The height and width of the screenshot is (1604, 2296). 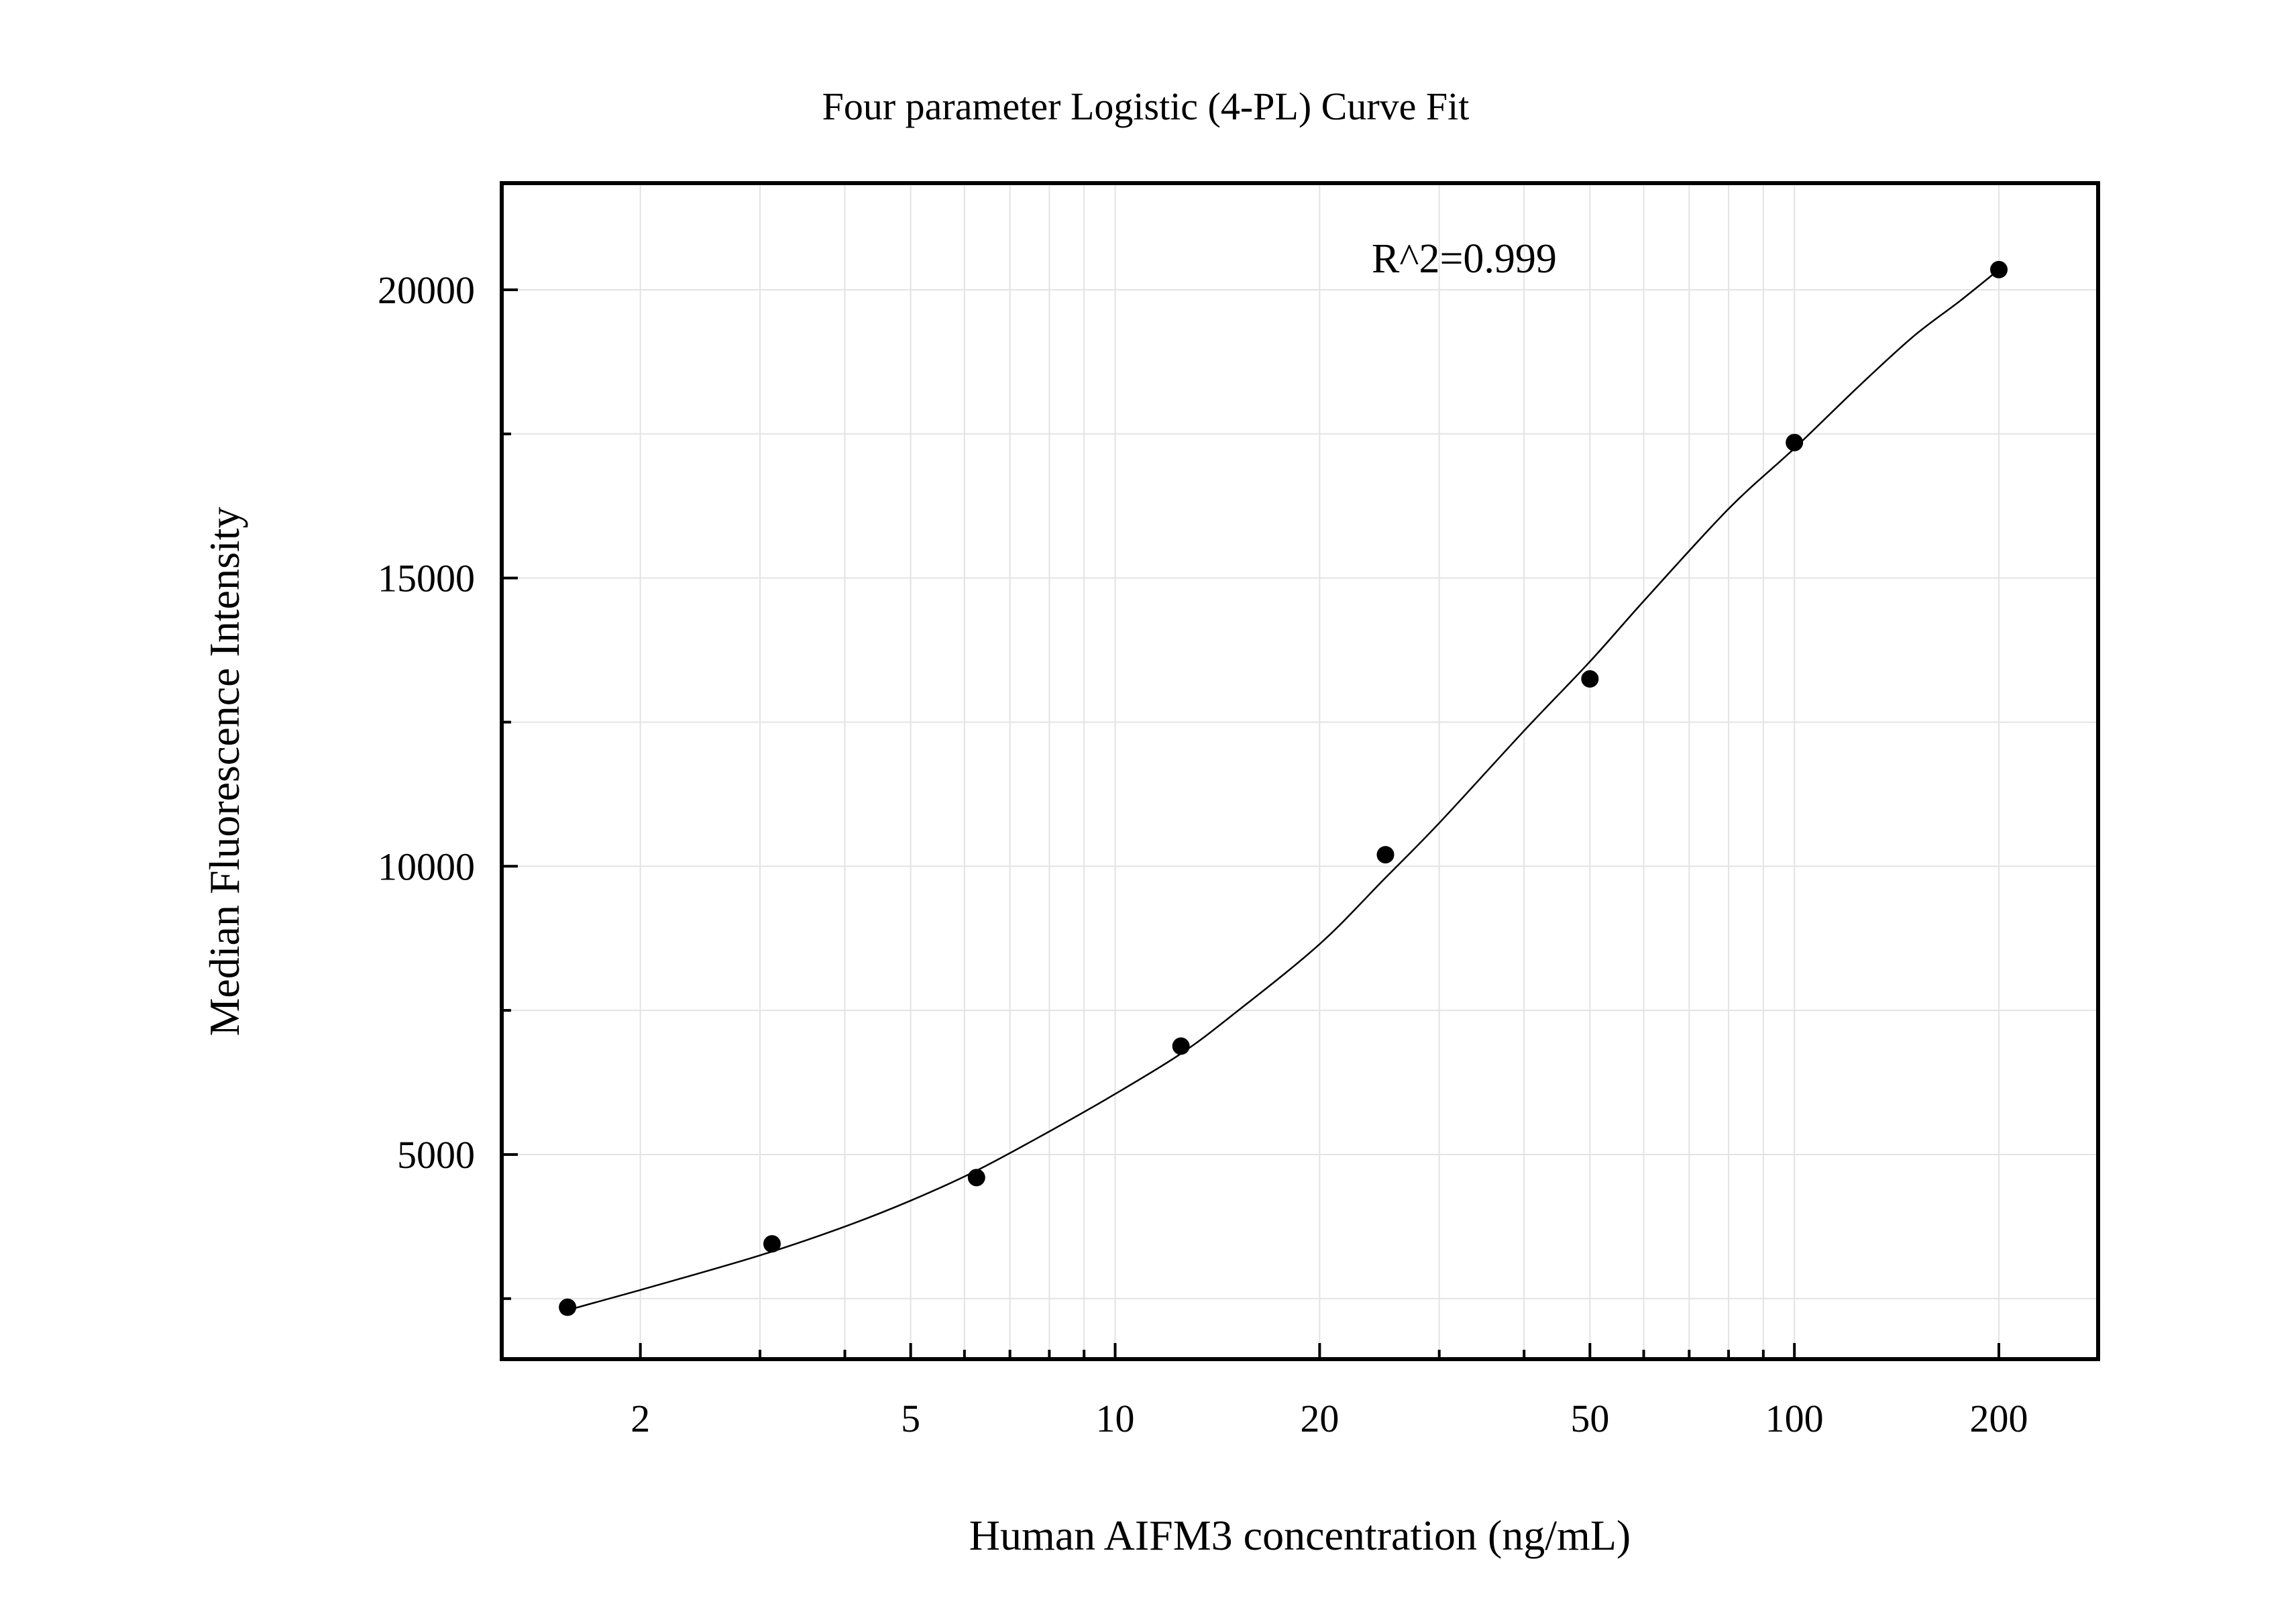 I want to click on y-axis-label: Median Fluorescence Intensity, so click(x=225, y=771).